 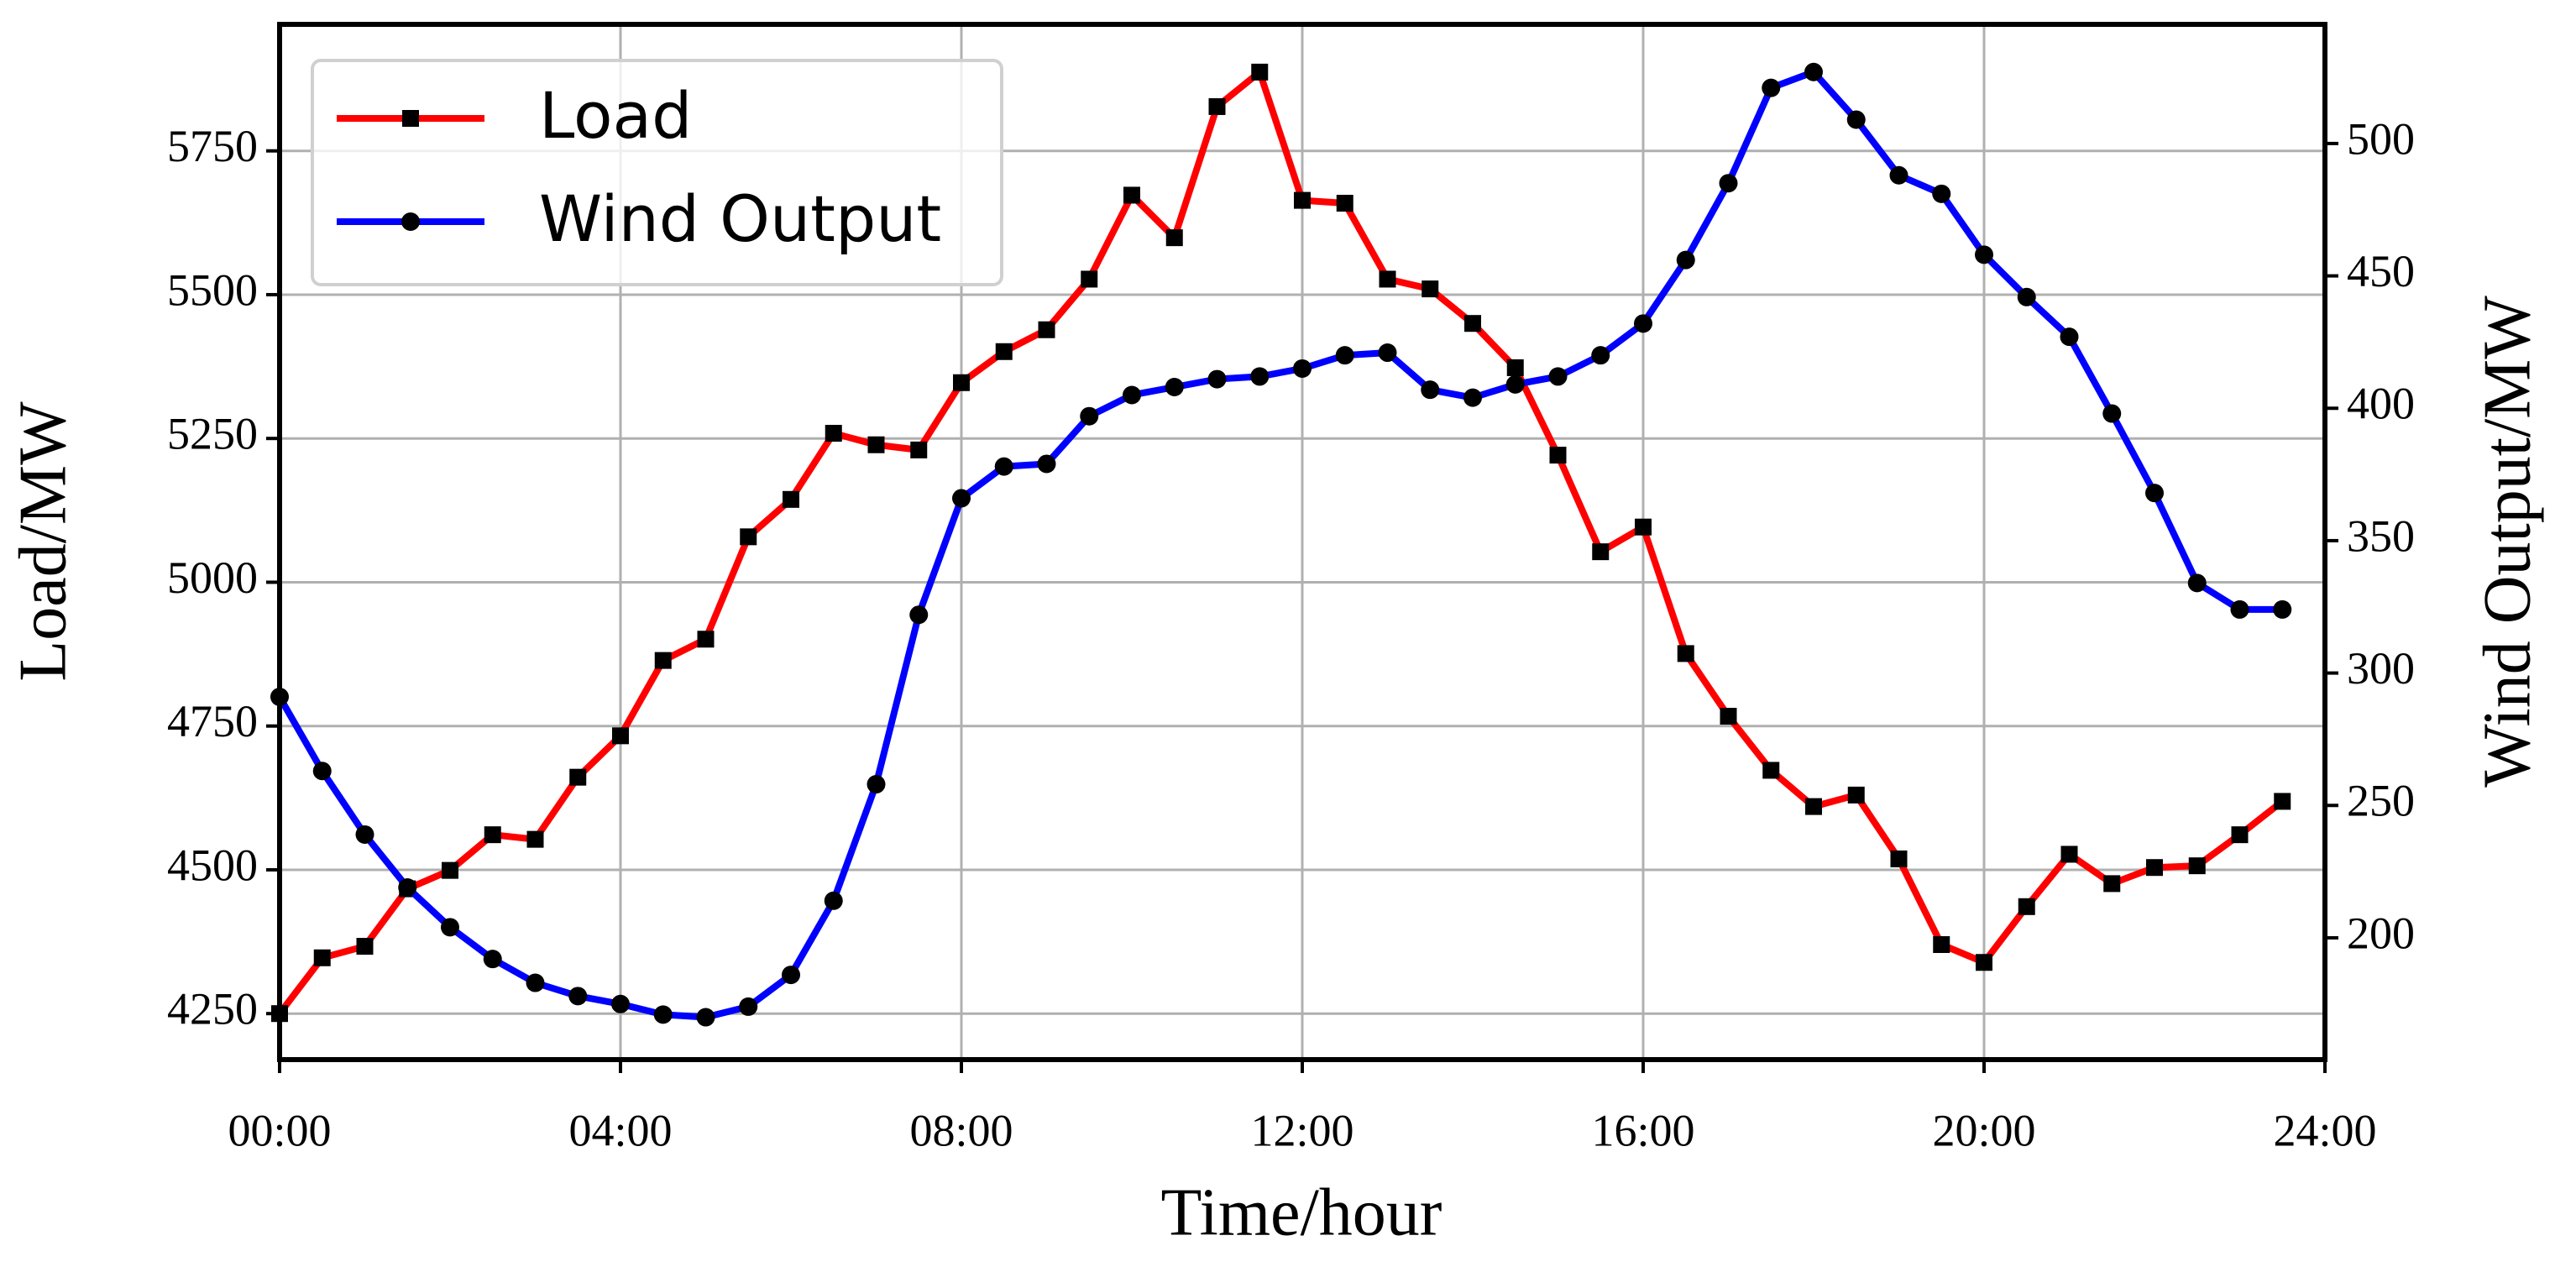 What do you see at coordinates (2381, 668) in the screenshot?
I see `y2-tick-label: 300` at bounding box center [2381, 668].